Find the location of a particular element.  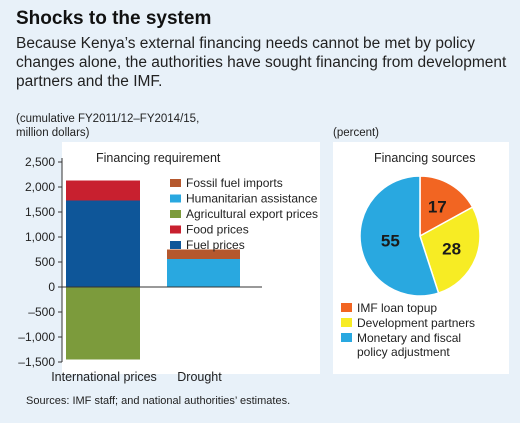

x-category-label: Drought is located at coordinates (199, 377).